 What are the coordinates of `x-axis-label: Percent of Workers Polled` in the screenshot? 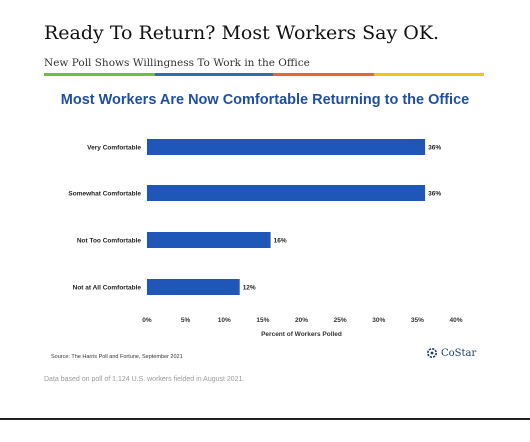 It's located at (301, 334).